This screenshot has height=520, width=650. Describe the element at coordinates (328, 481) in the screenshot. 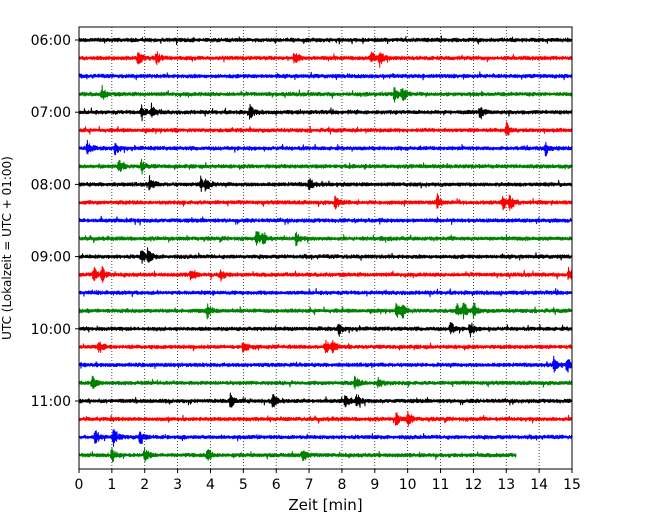

I see `x-axis: 0 1 2 3 4 5 6 7 8 9 10 11 12 13 14 15` at that location.